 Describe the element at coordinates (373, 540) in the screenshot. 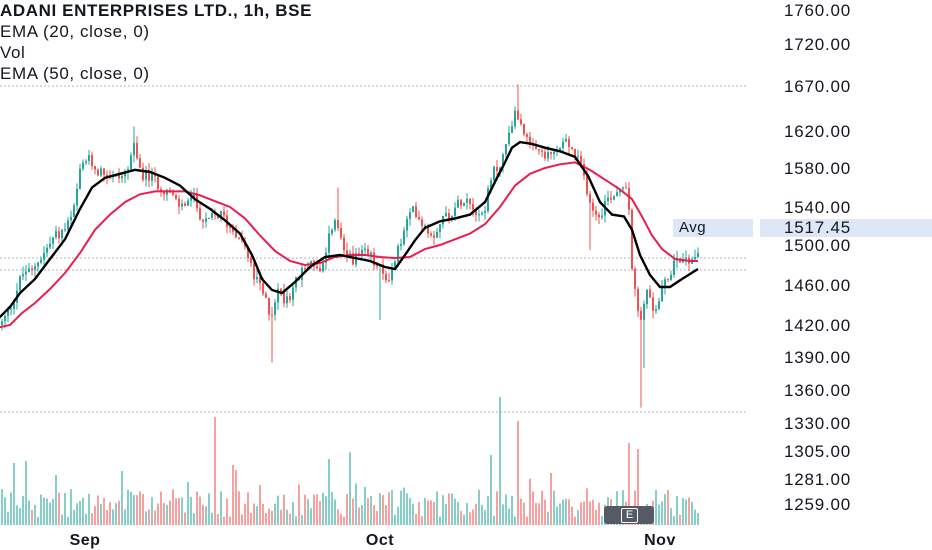

I see `time-axis: Sep Oct Nov` at that location.